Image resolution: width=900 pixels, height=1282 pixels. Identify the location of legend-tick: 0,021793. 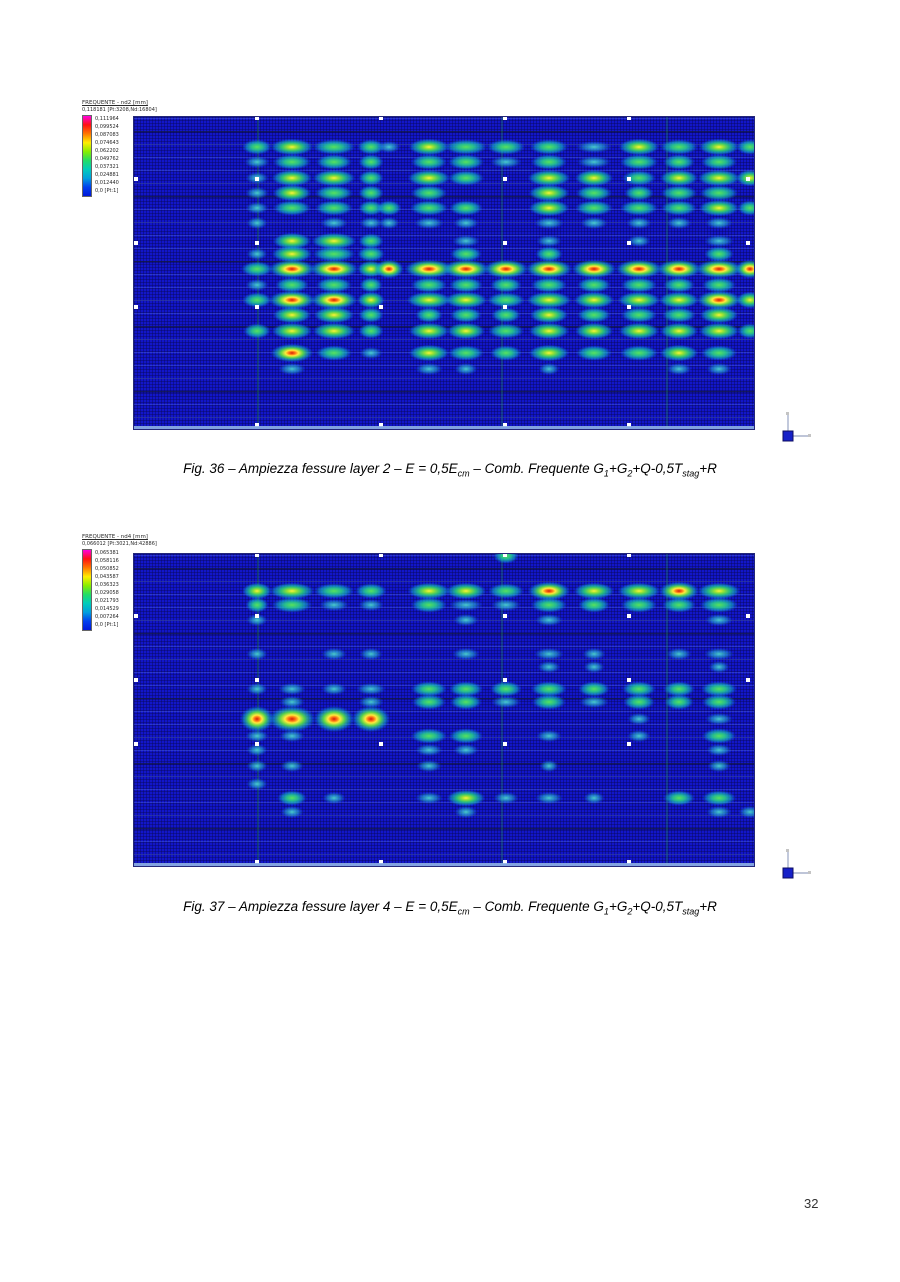
(107, 601).